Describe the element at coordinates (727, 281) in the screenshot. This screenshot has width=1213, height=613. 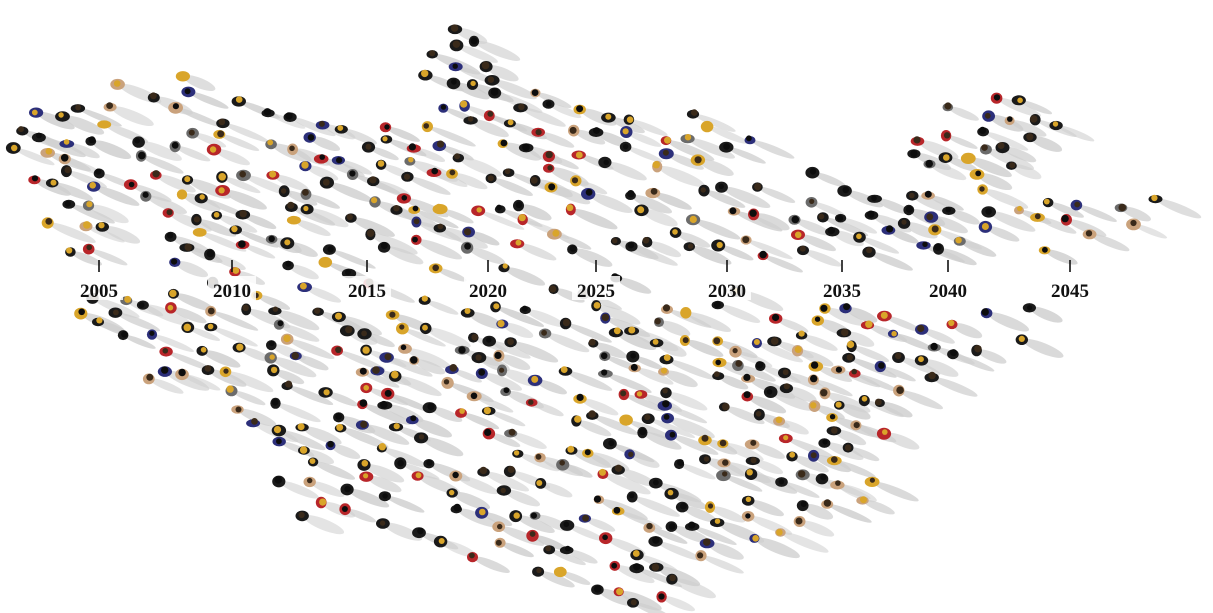
I see `timeline-tick-2030: 2030` at that location.